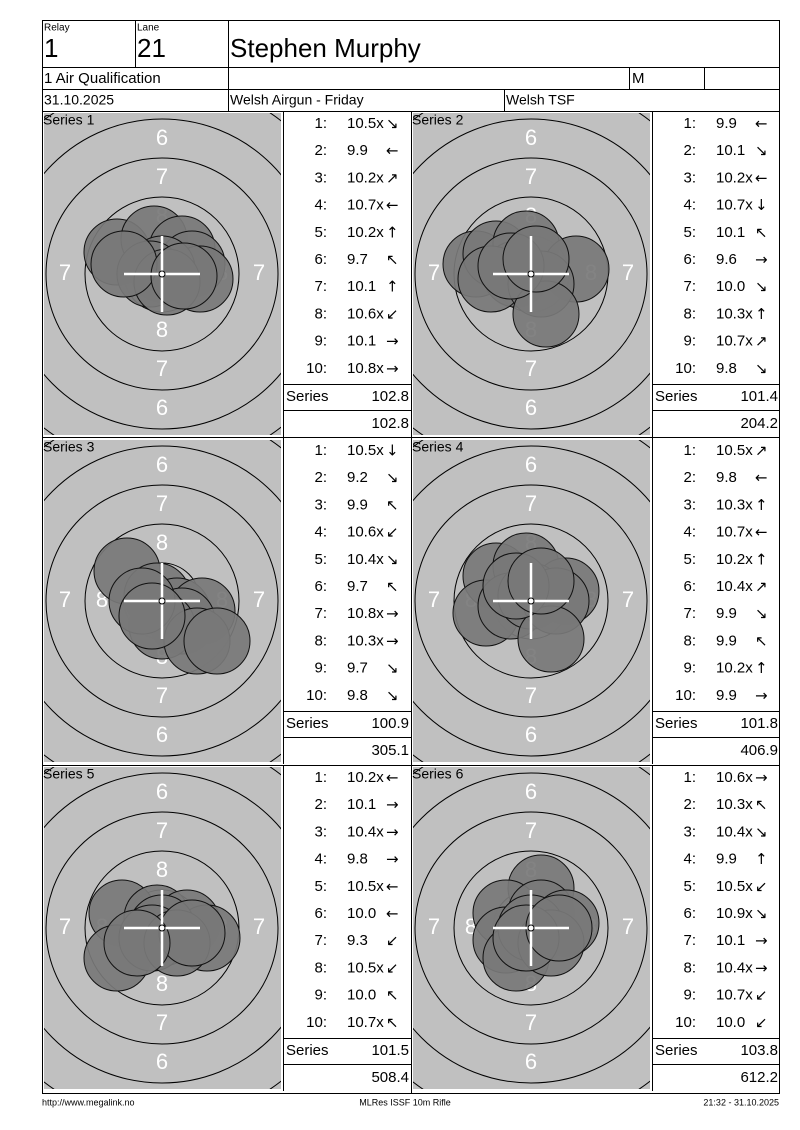 The image size is (800, 1130). Describe the element at coordinates (392, 287) in the screenshot. I see `shot-direction: ↑` at that location.